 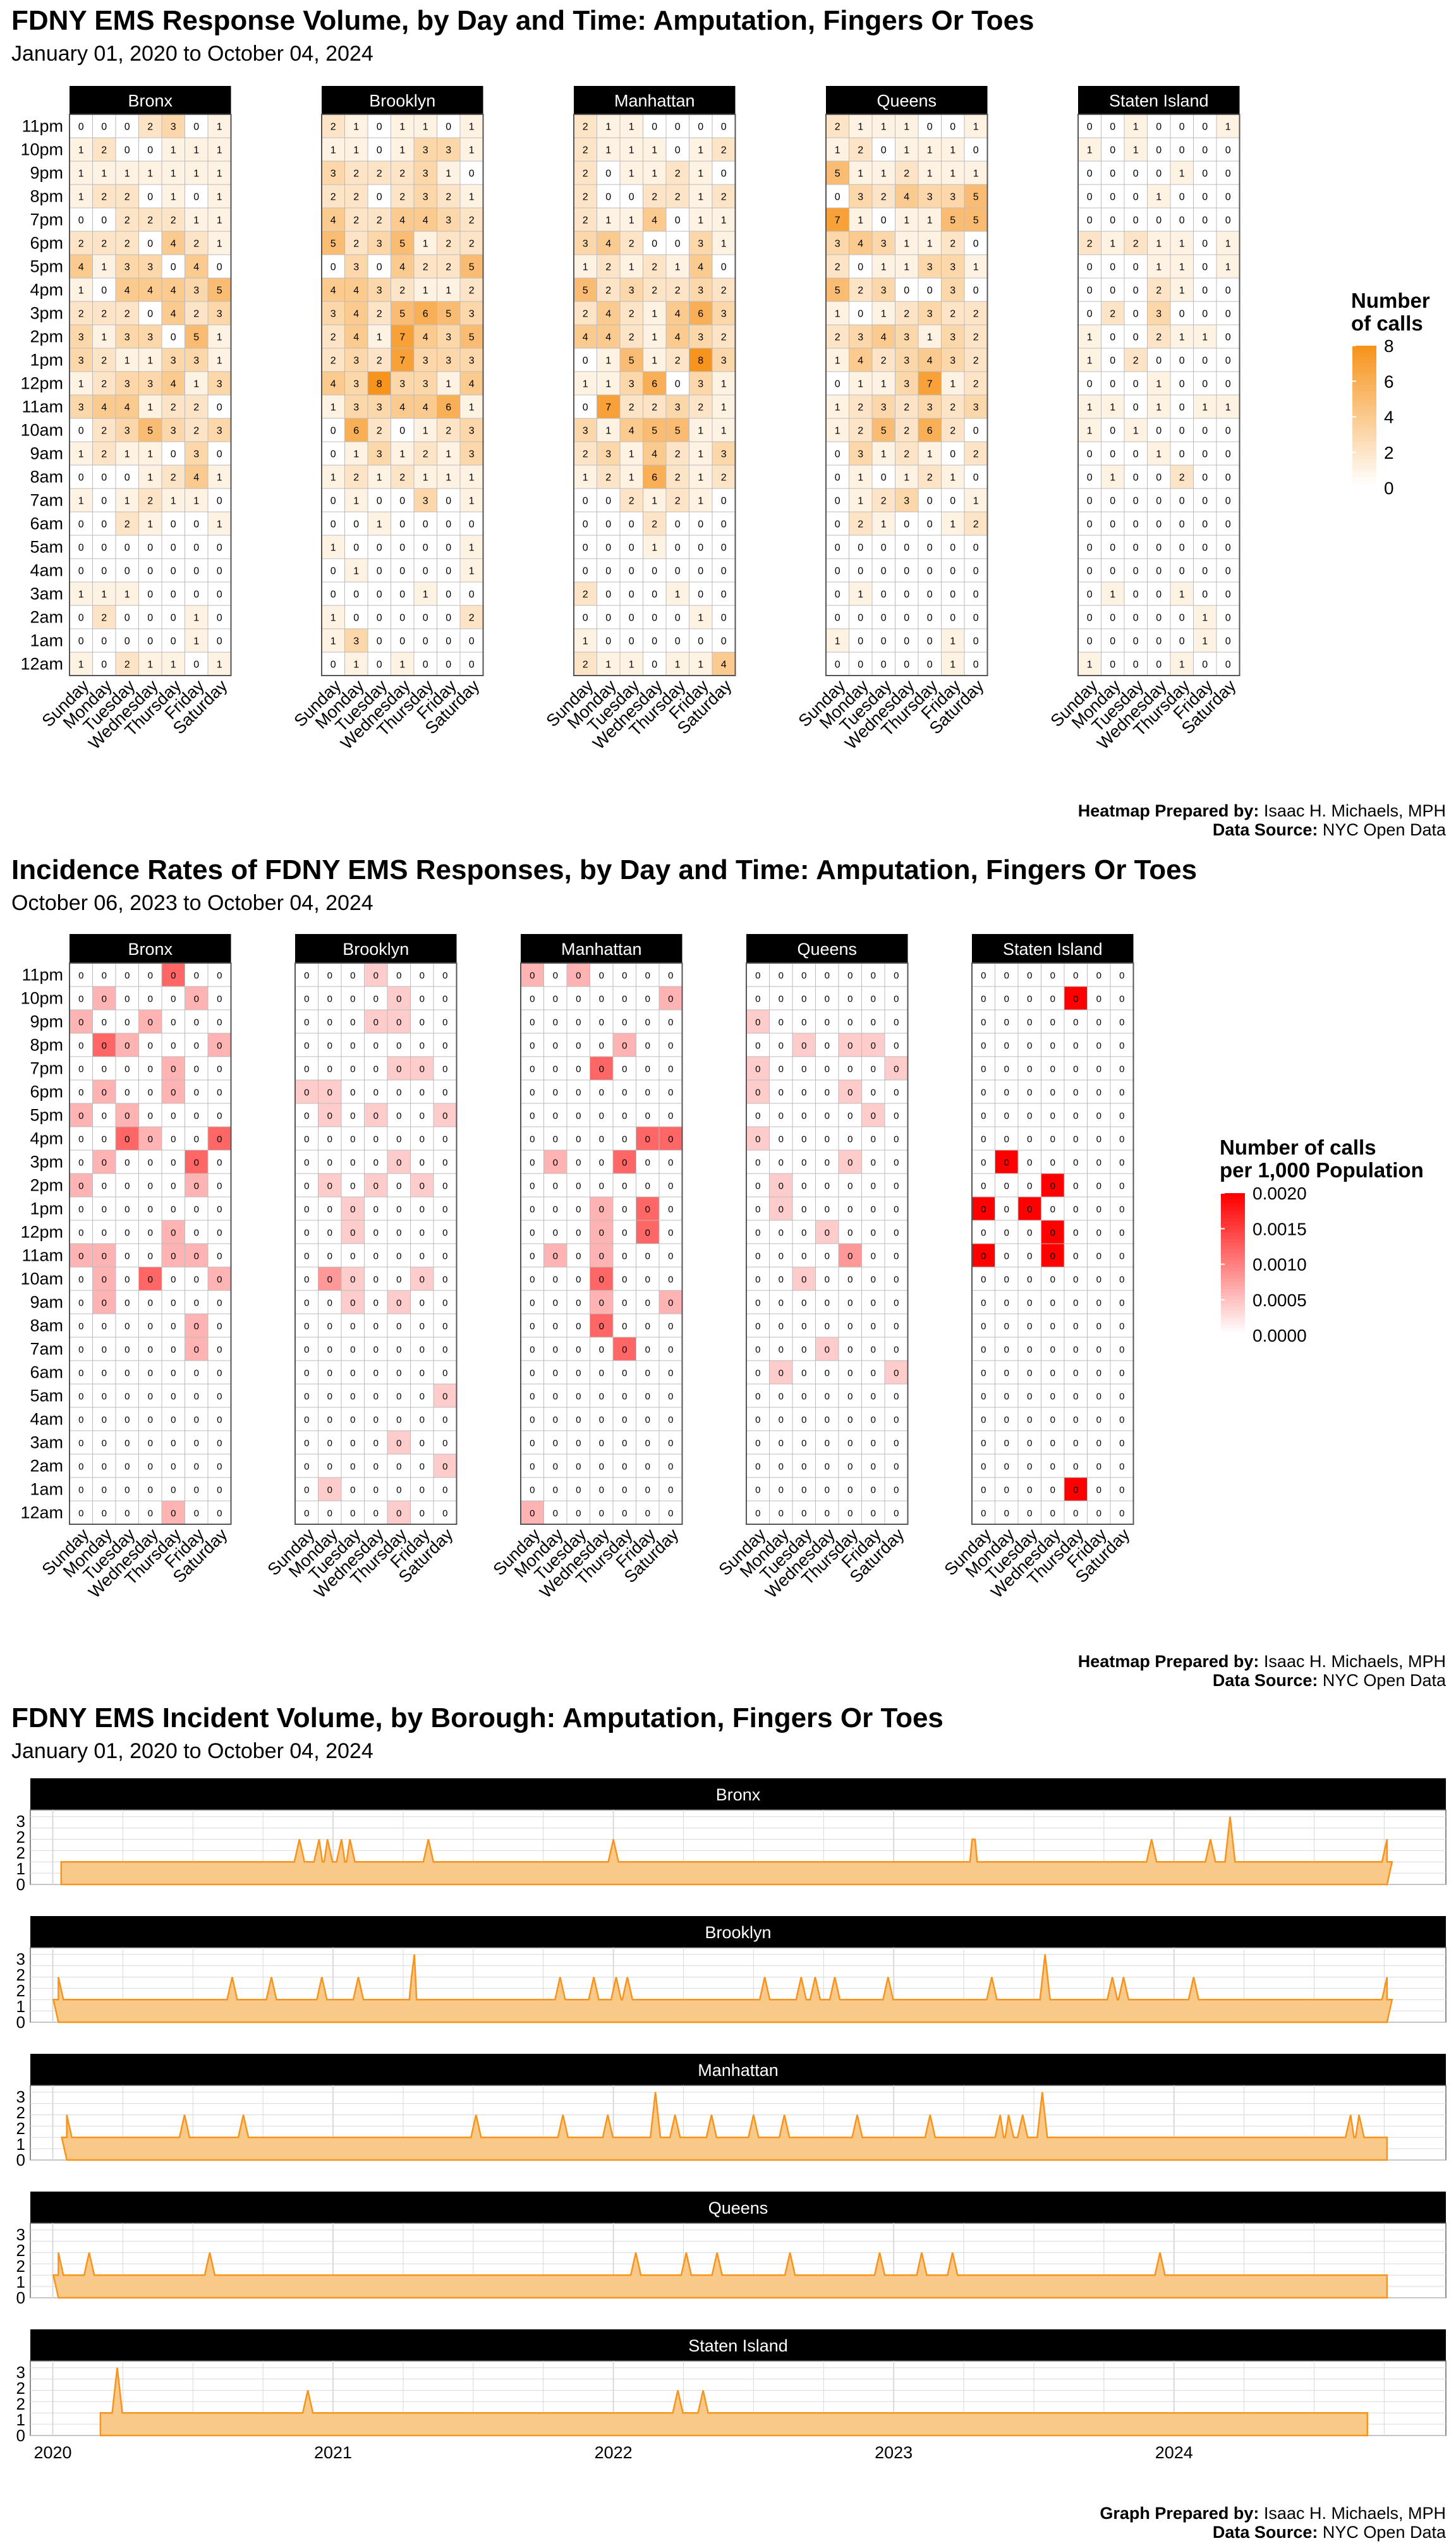 What do you see at coordinates (608, 408) in the screenshot?
I see `cell-value: 7` at bounding box center [608, 408].